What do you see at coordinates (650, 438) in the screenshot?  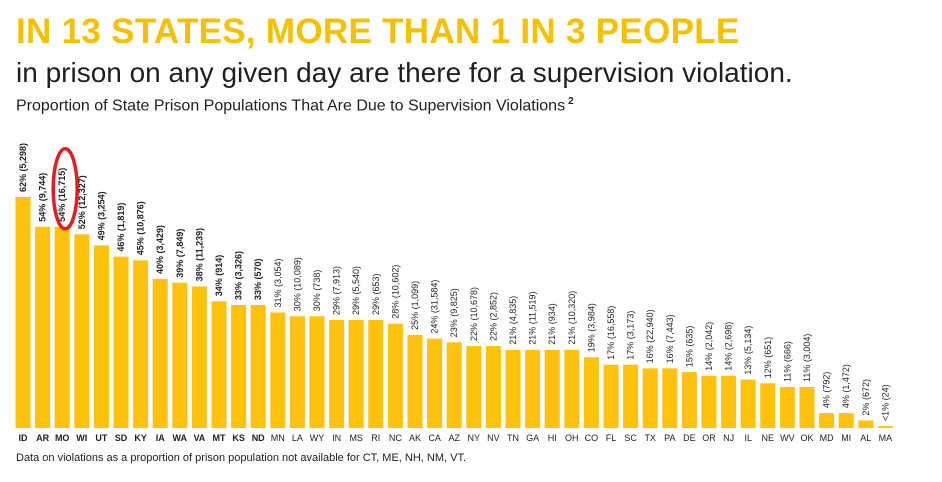 I see `tick-label-tx: TX` at bounding box center [650, 438].